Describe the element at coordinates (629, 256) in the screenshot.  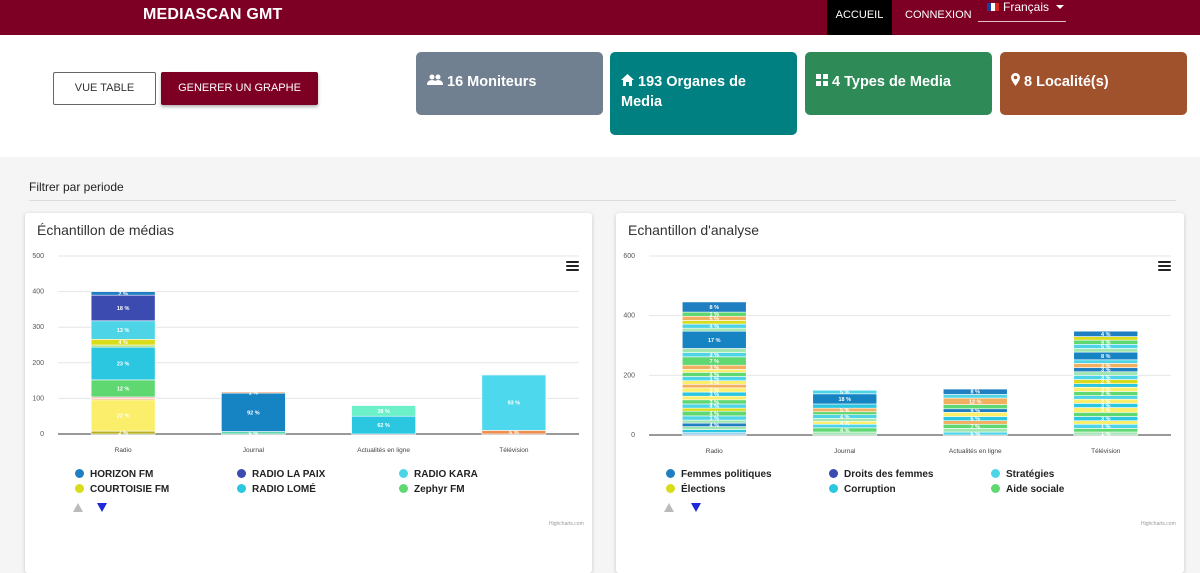
I see `y-tick-label: 600` at that location.